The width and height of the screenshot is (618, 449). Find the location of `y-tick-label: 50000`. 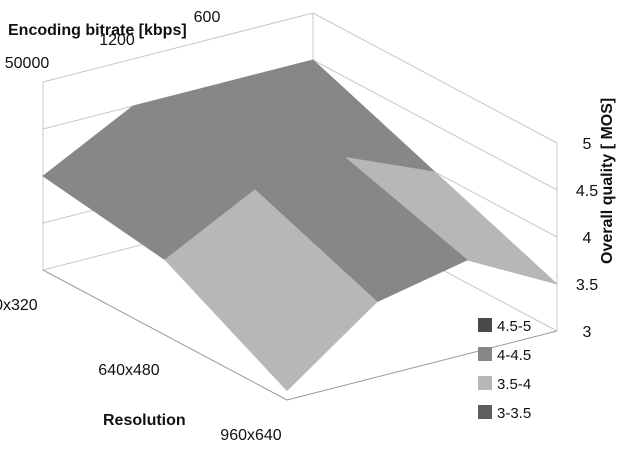

y-tick-label: 50000 is located at coordinates (27, 63).